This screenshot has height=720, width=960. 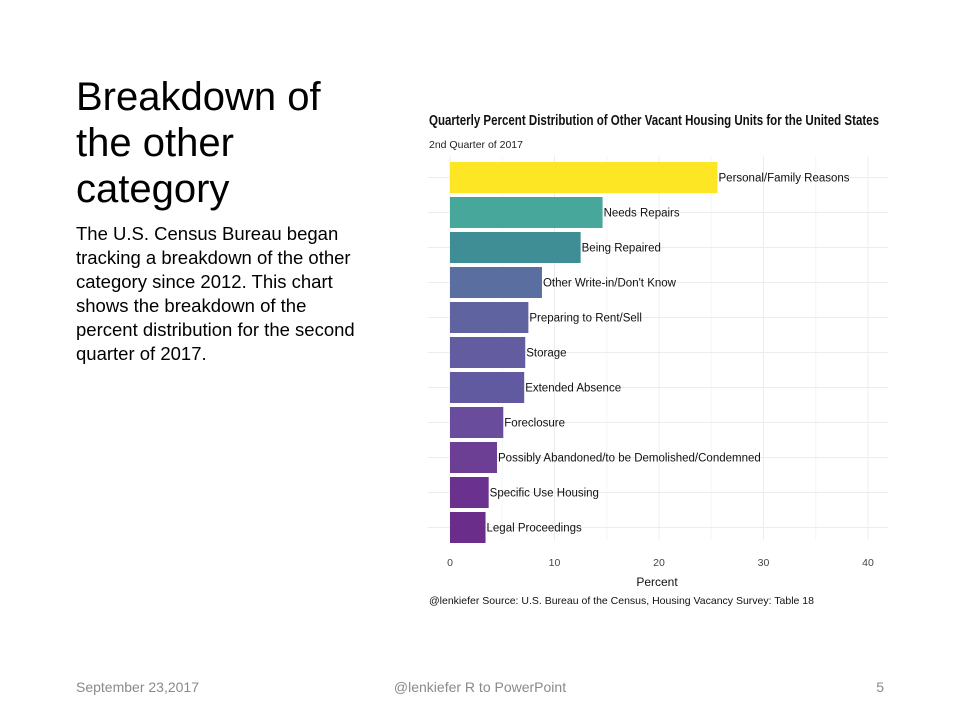 What do you see at coordinates (535, 529) in the screenshot?
I see `bar-label: Legal Proceedings` at bounding box center [535, 529].